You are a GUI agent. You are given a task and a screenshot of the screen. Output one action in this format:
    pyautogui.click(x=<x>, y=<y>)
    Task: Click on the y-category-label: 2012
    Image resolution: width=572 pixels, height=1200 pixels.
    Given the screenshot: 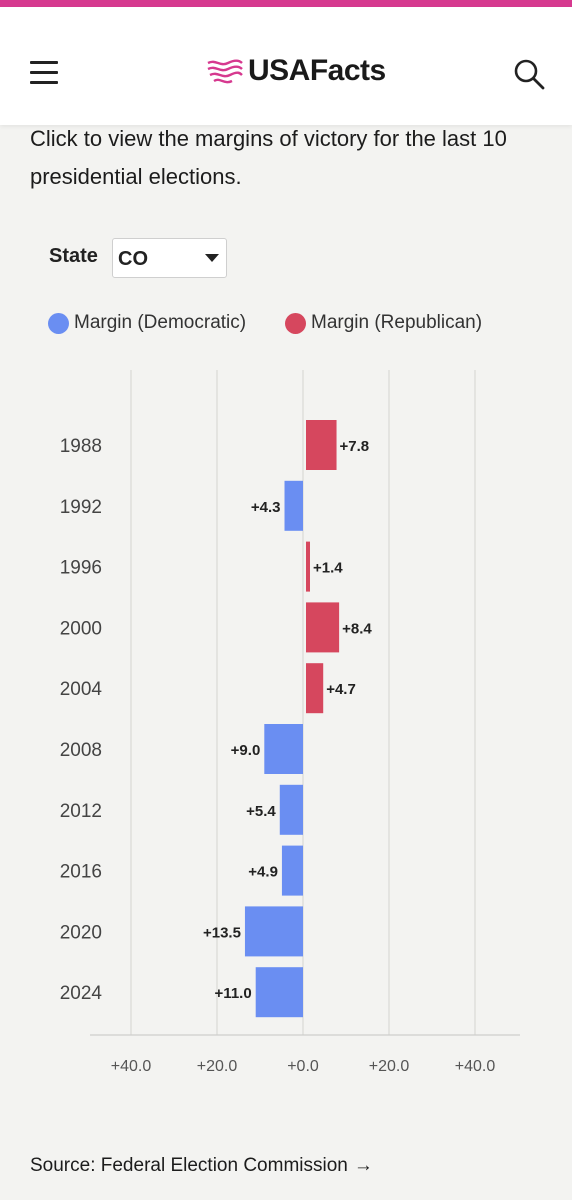 What is the action you would take?
    pyautogui.click(x=81, y=811)
    